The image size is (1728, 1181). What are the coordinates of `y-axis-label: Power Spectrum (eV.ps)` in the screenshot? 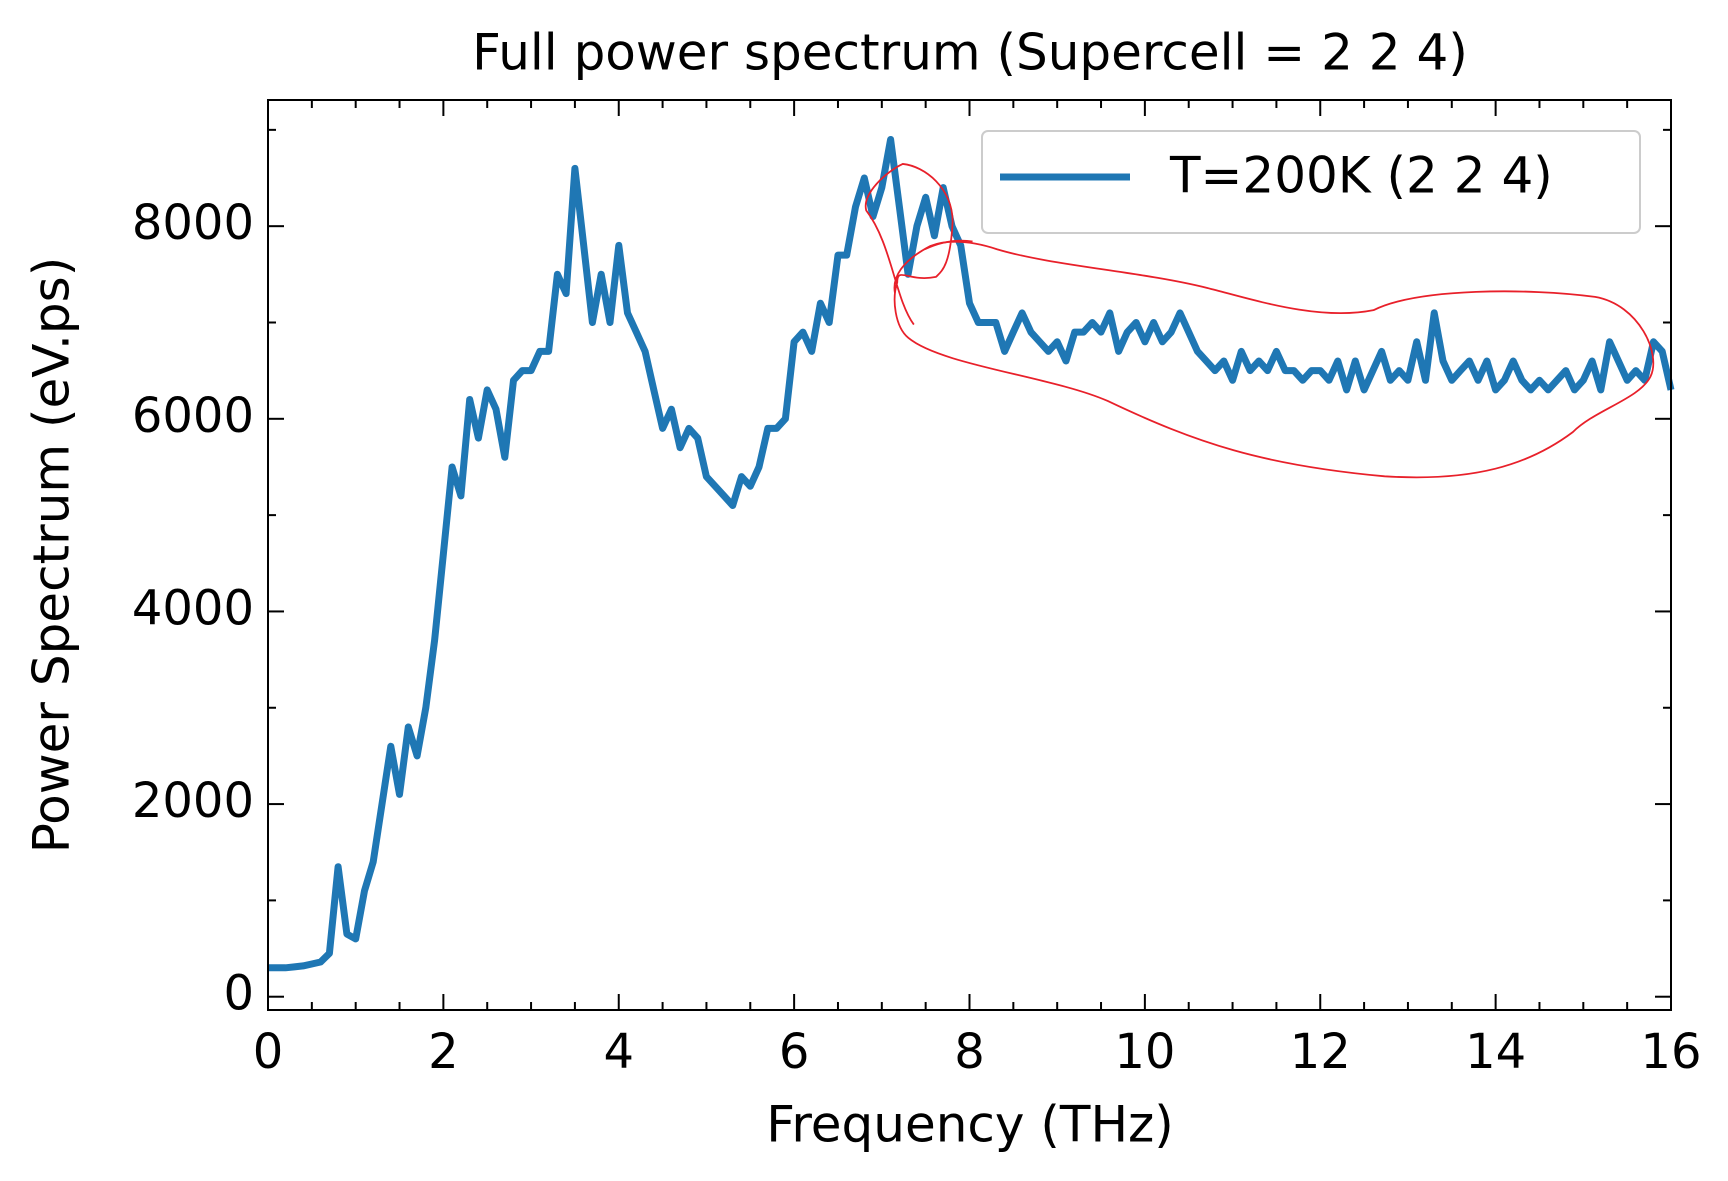 It's located at (52, 555).